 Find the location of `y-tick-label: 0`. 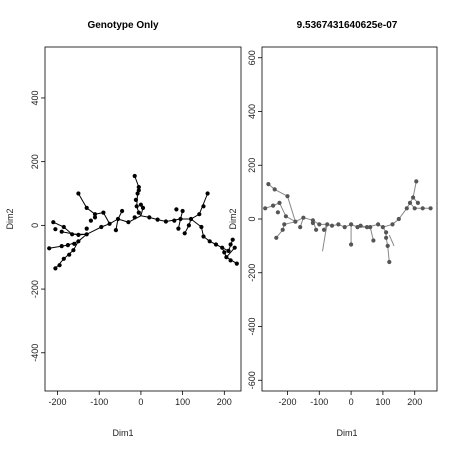

y-tick-label: 0 is located at coordinates (35, 225).